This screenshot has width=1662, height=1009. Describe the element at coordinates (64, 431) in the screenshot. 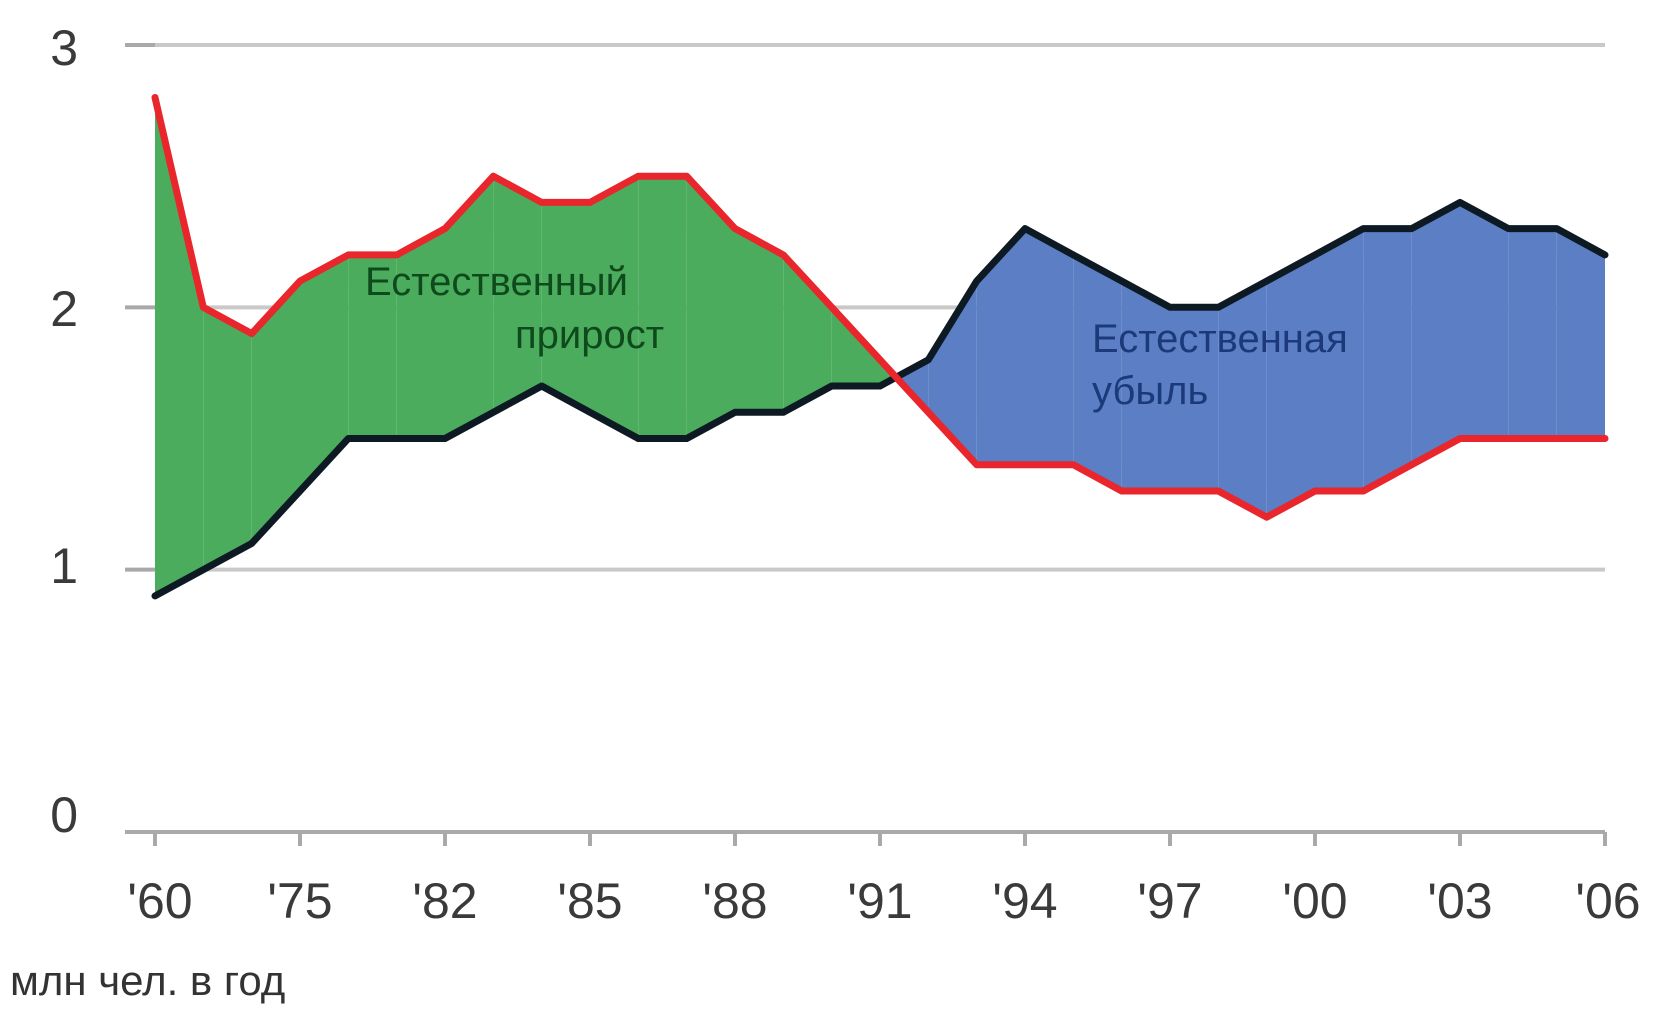

I see `y-tick-labels: 0 1 2 3` at that location.